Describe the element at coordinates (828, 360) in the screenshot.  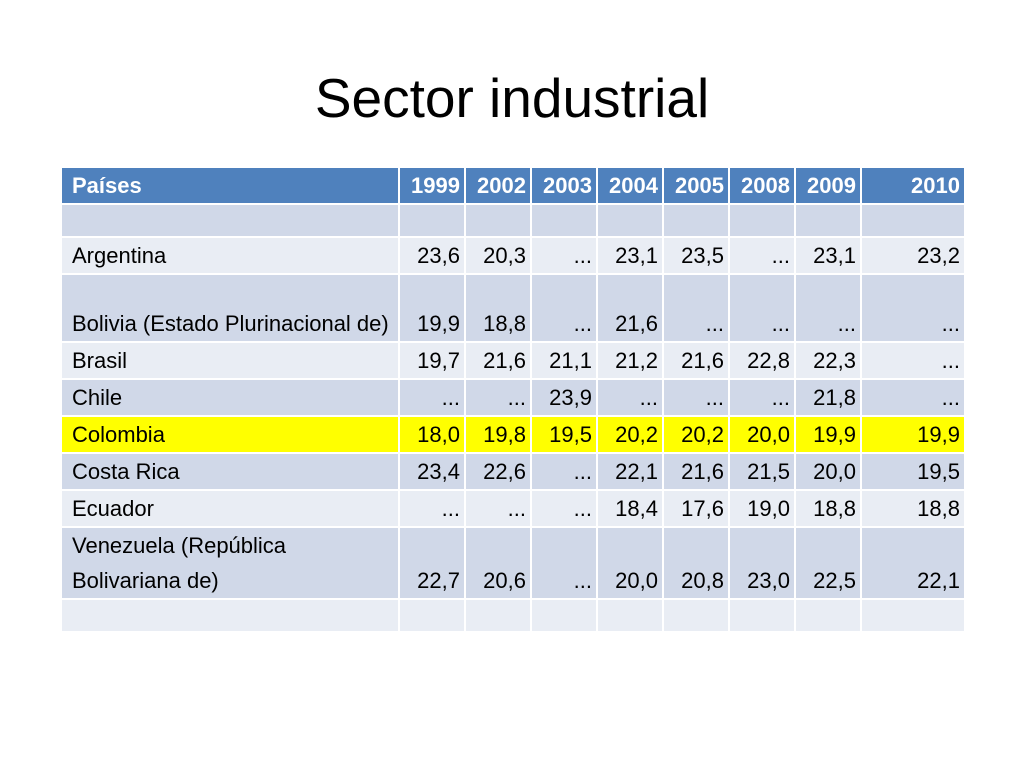
I see `value-cell-2009: 22,3` at that location.